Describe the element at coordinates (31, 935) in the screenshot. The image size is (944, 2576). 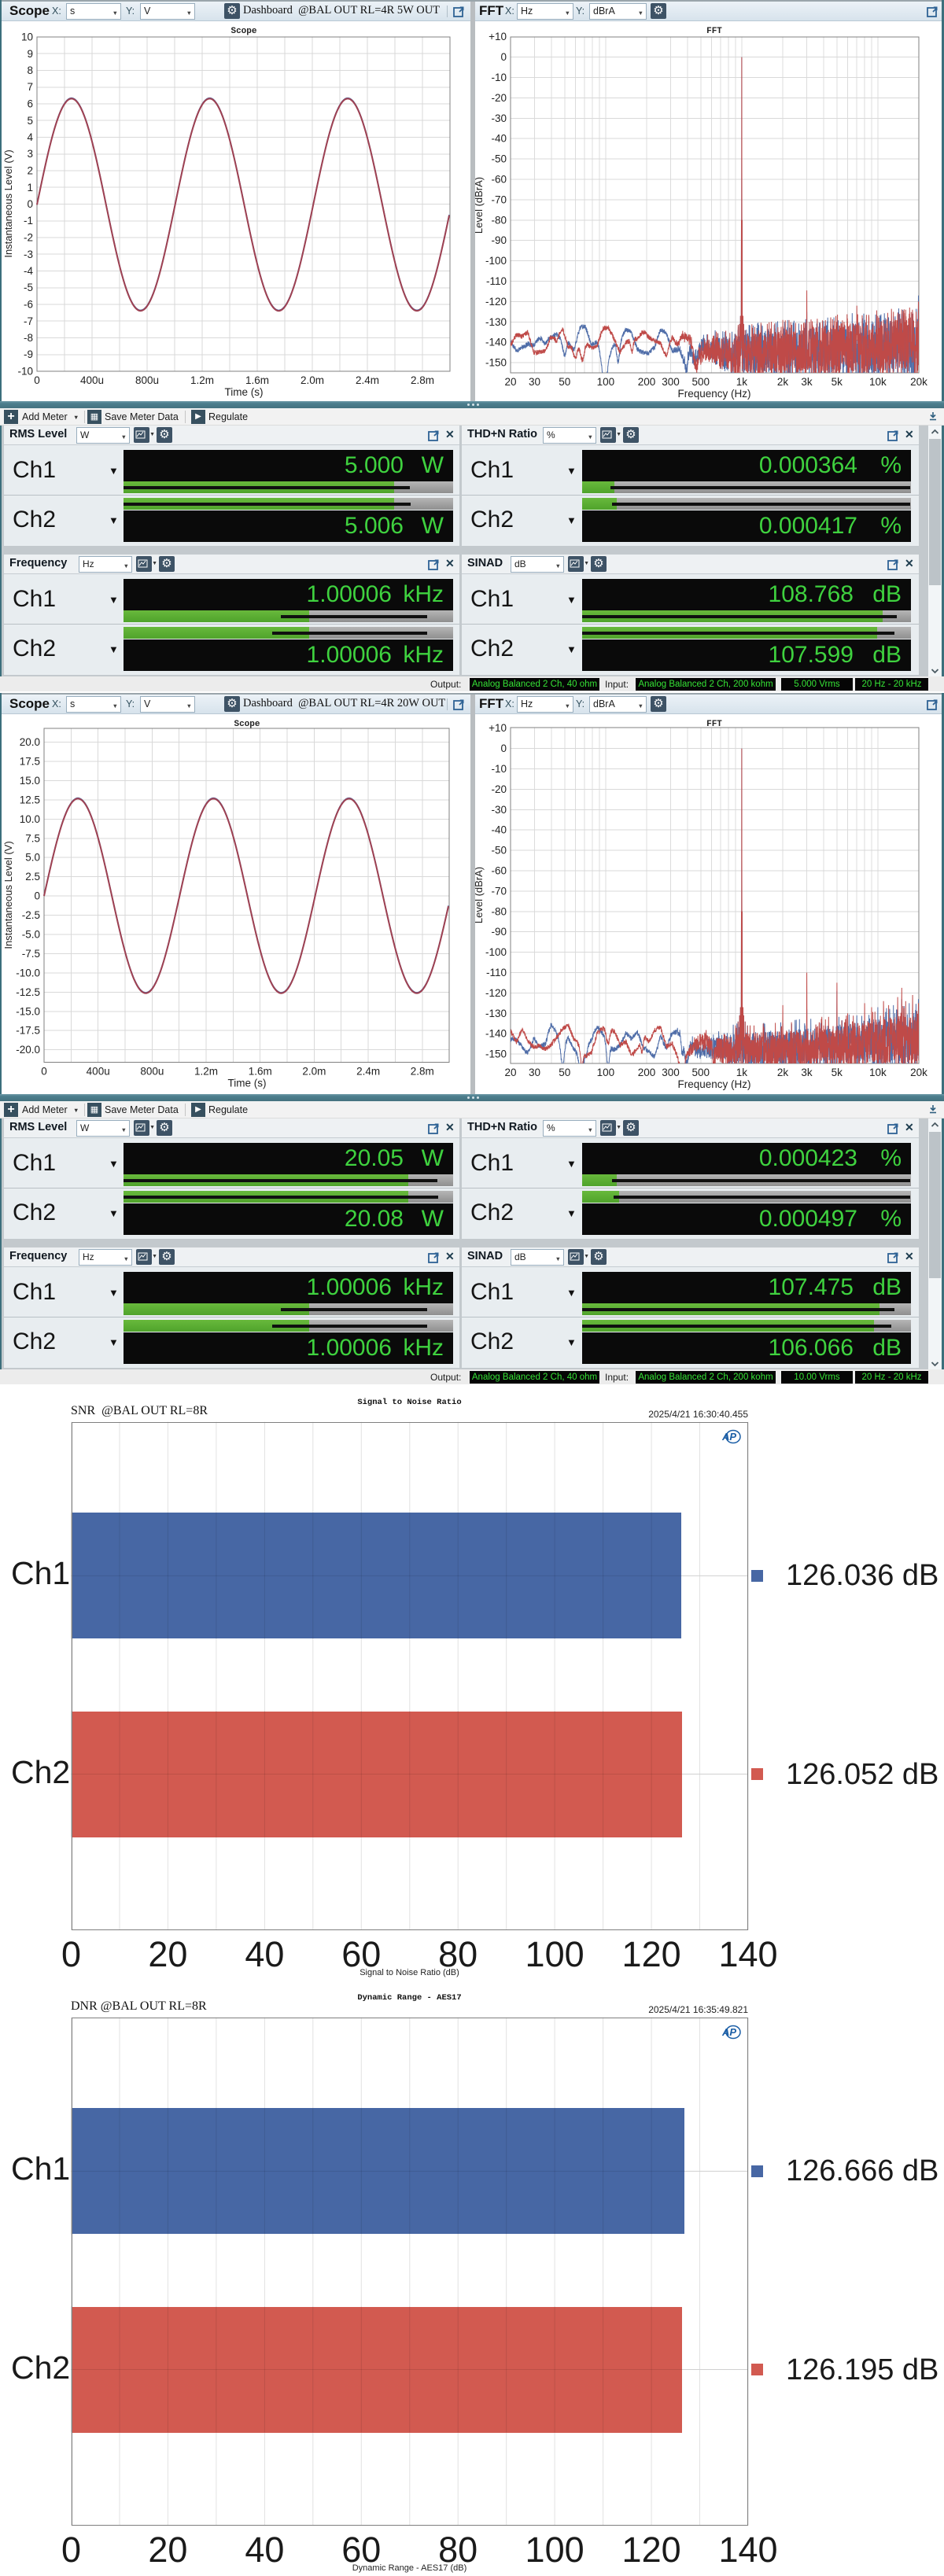
I see `svg-text: -5.0` at that location.